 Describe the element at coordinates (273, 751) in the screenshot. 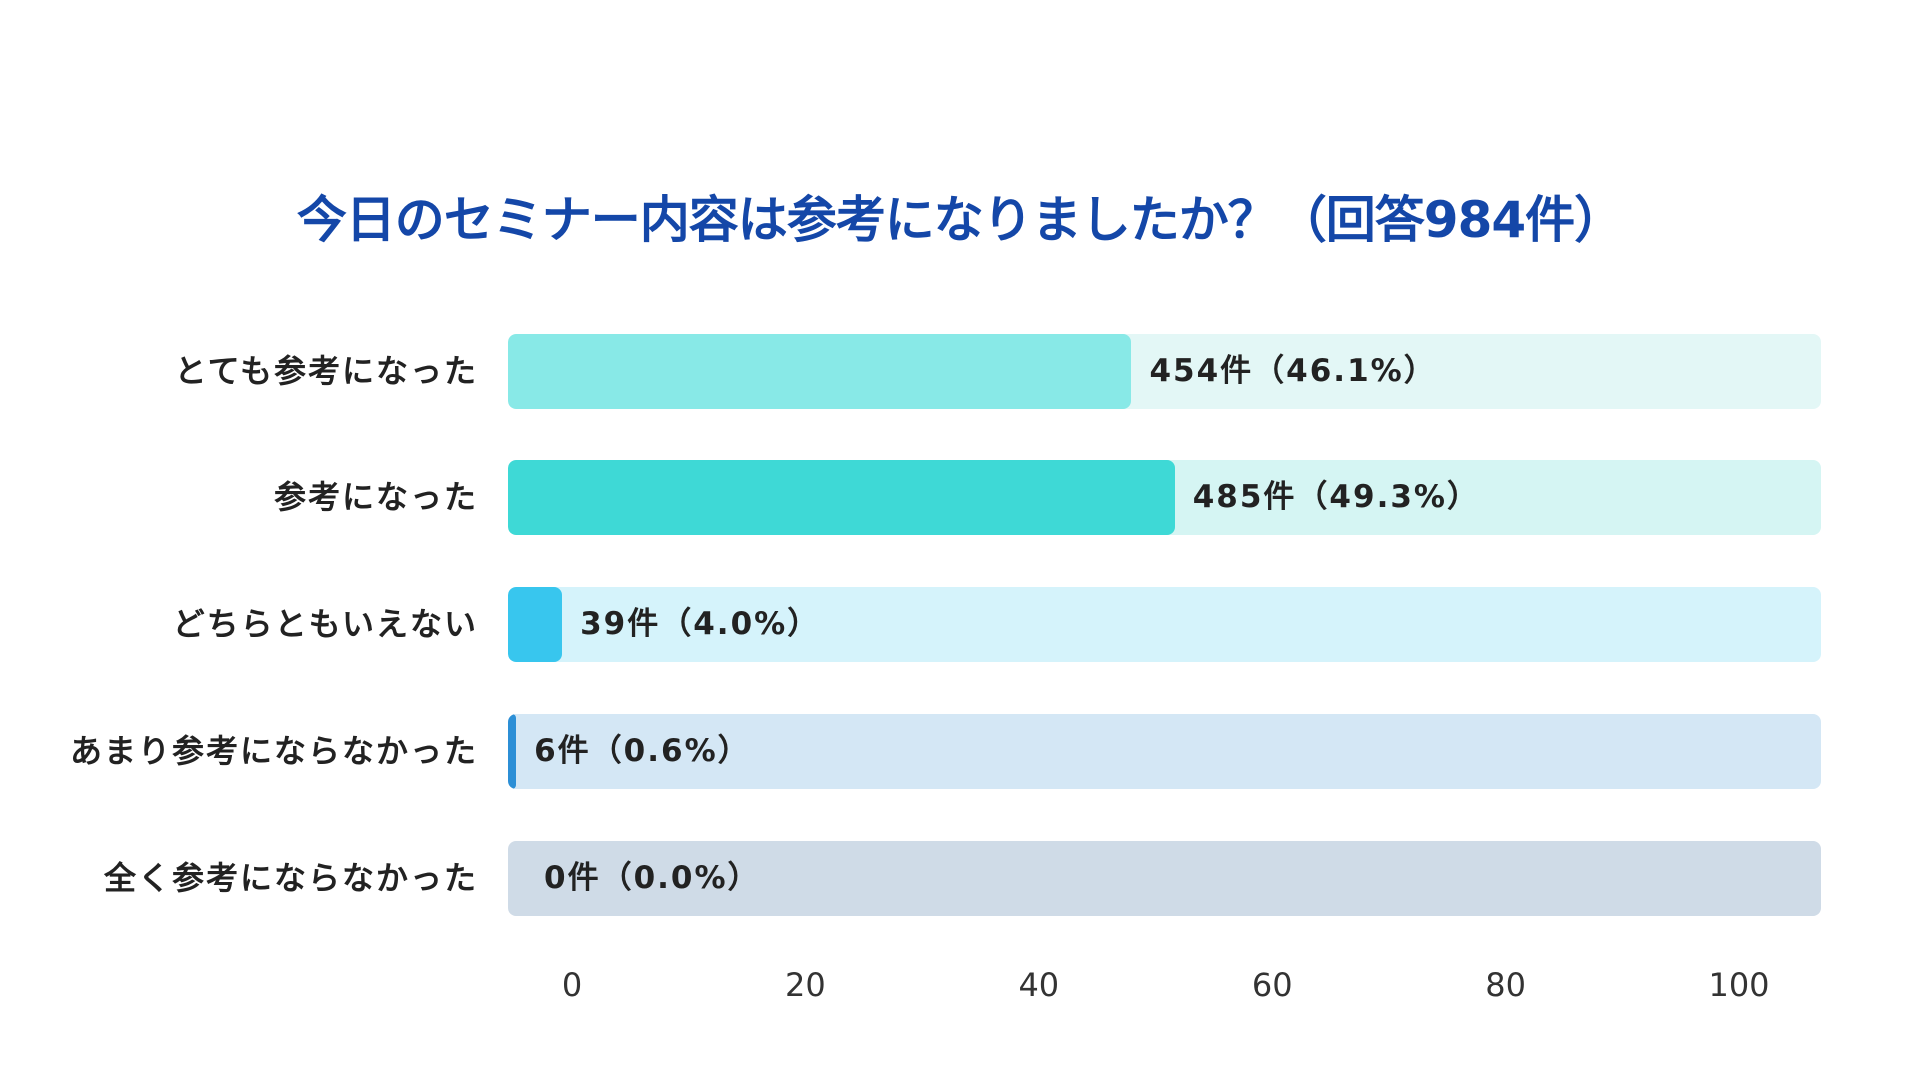

I see `category-label: あまり参考にならなかった` at that location.